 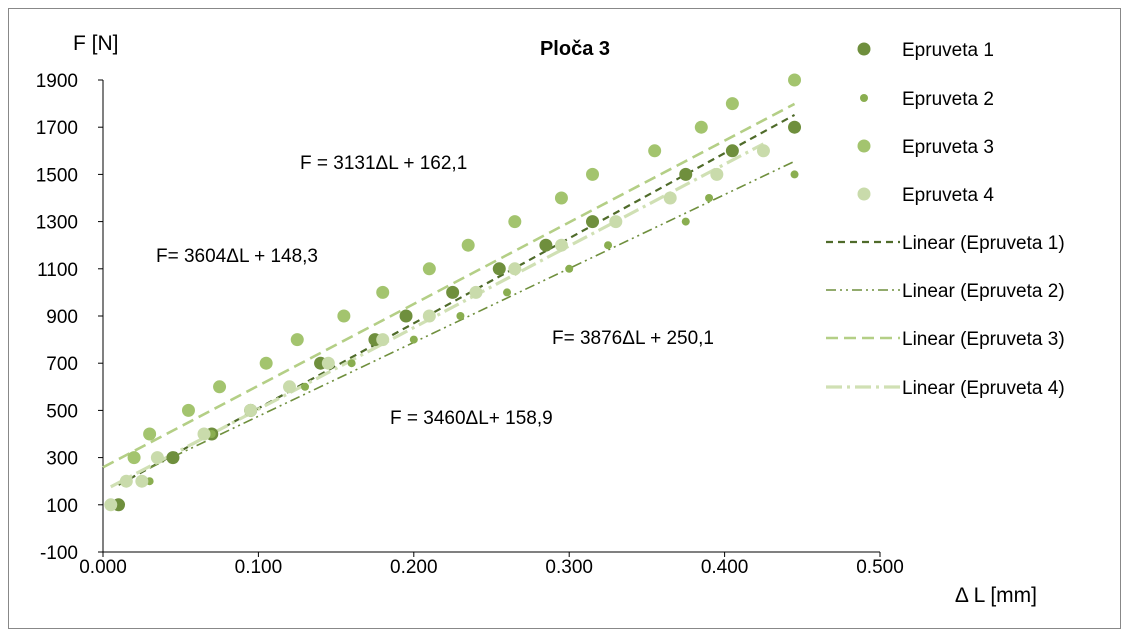 What do you see at coordinates (948, 50) in the screenshot?
I see `legend-label-1: Epruveta 1` at bounding box center [948, 50].